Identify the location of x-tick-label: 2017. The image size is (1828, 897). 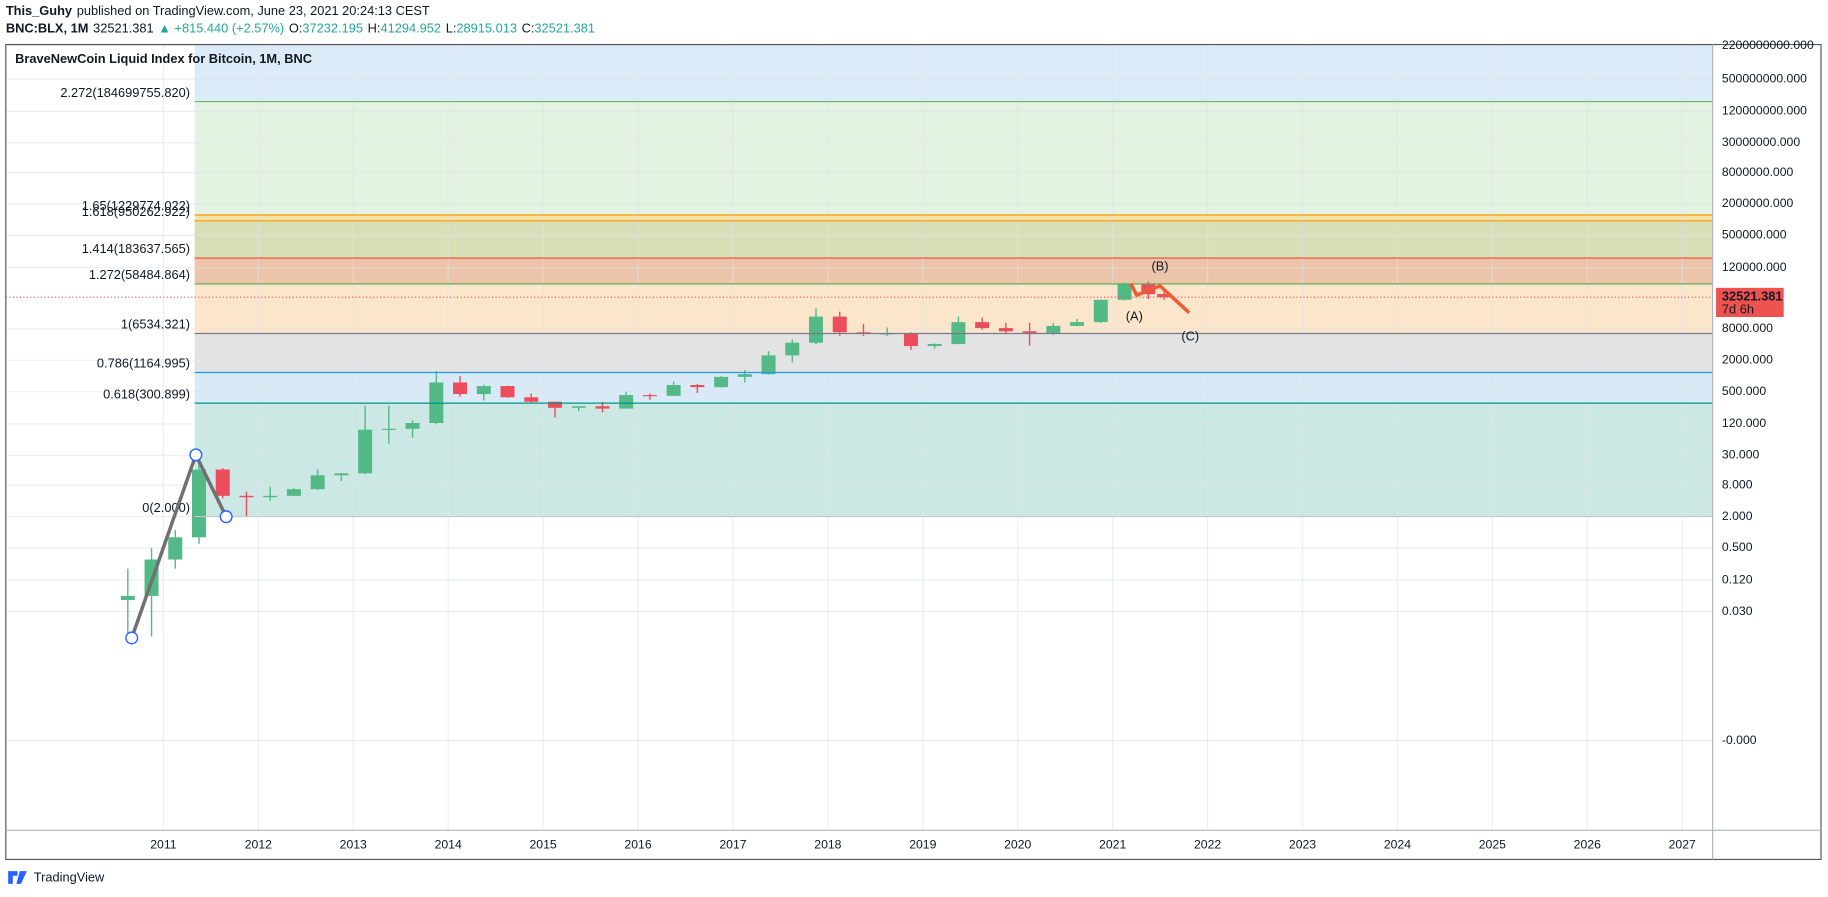
(732, 845).